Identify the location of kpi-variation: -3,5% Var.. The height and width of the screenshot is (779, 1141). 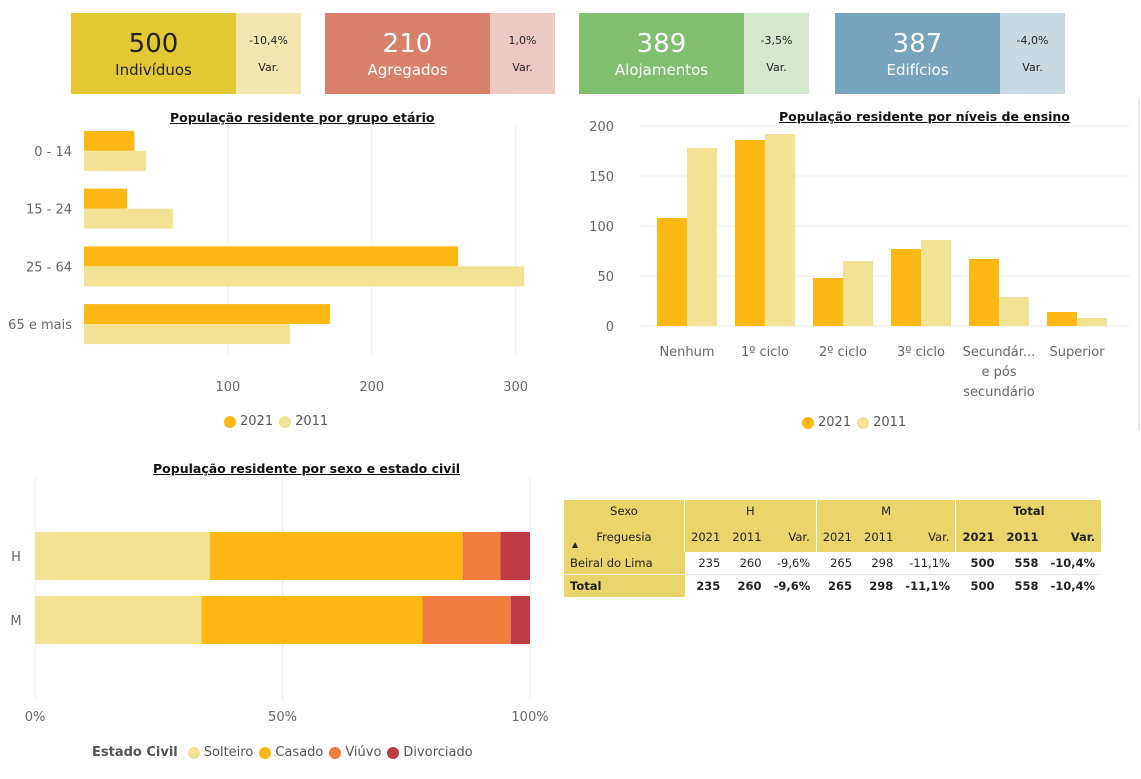
(776, 53).